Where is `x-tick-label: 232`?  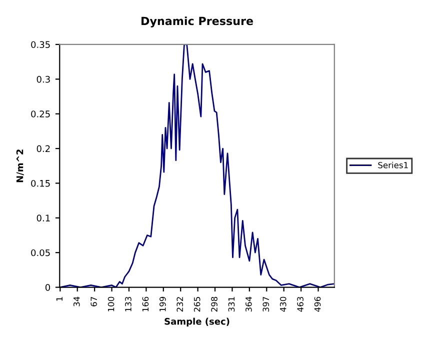
x-tick-label: 232 is located at coordinates (180, 304).